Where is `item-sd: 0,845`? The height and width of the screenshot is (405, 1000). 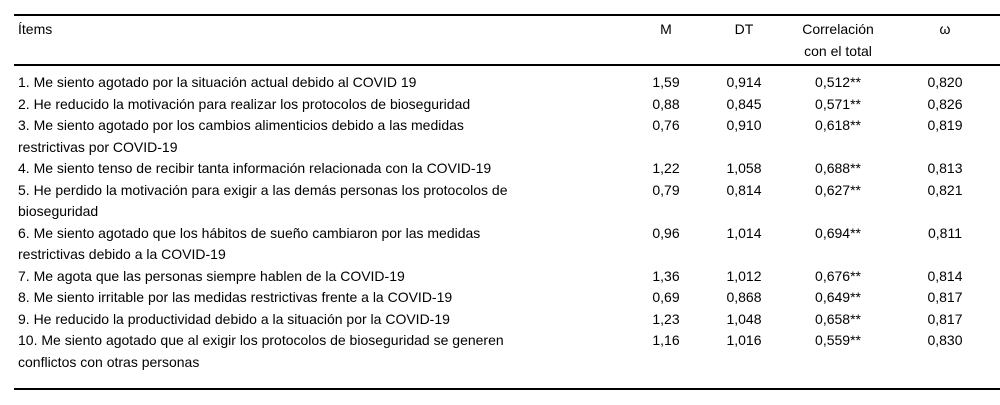
item-sd: 0,845 is located at coordinates (744, 103).